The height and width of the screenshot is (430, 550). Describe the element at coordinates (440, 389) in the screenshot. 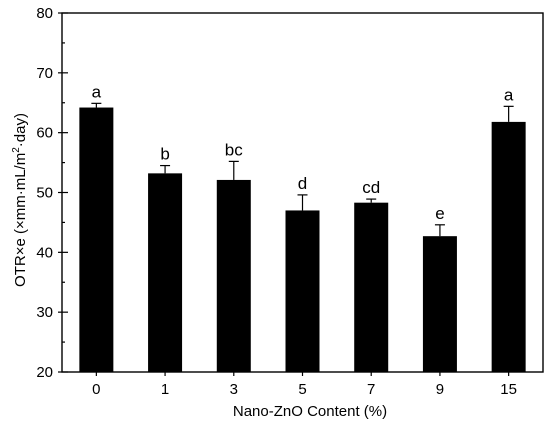

I see `x-tick-label-9: 9` at that location.